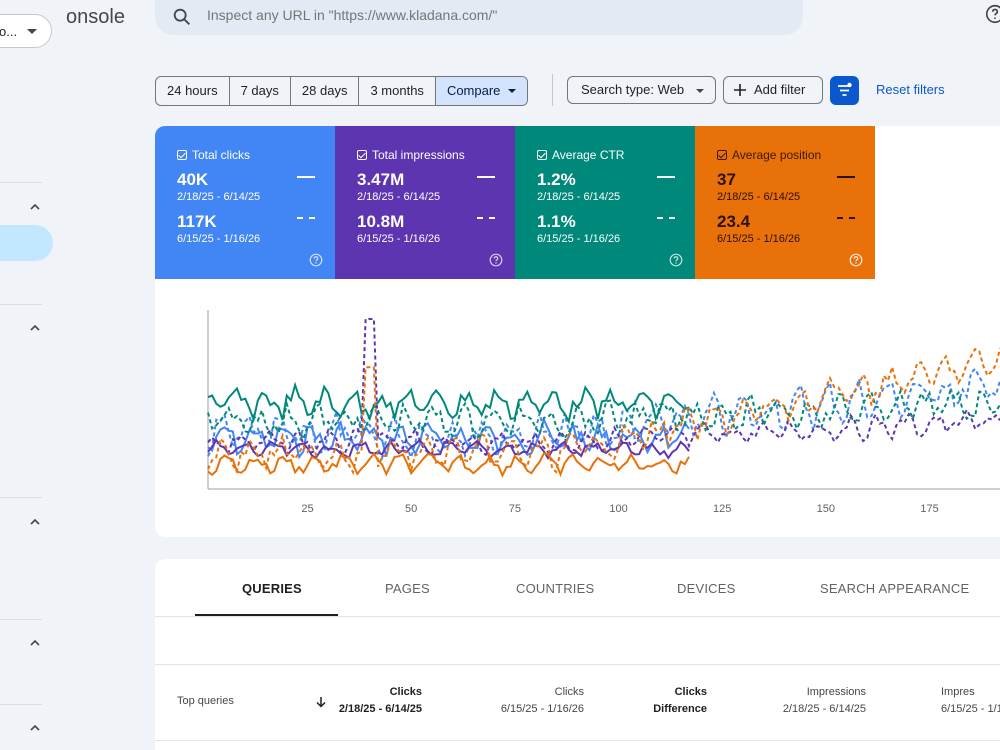 The height and width of the screenshot is (750, 1000). Describe the element at coordinates (577, 740) in the screenshot. I see `table-row-divider` at that location.